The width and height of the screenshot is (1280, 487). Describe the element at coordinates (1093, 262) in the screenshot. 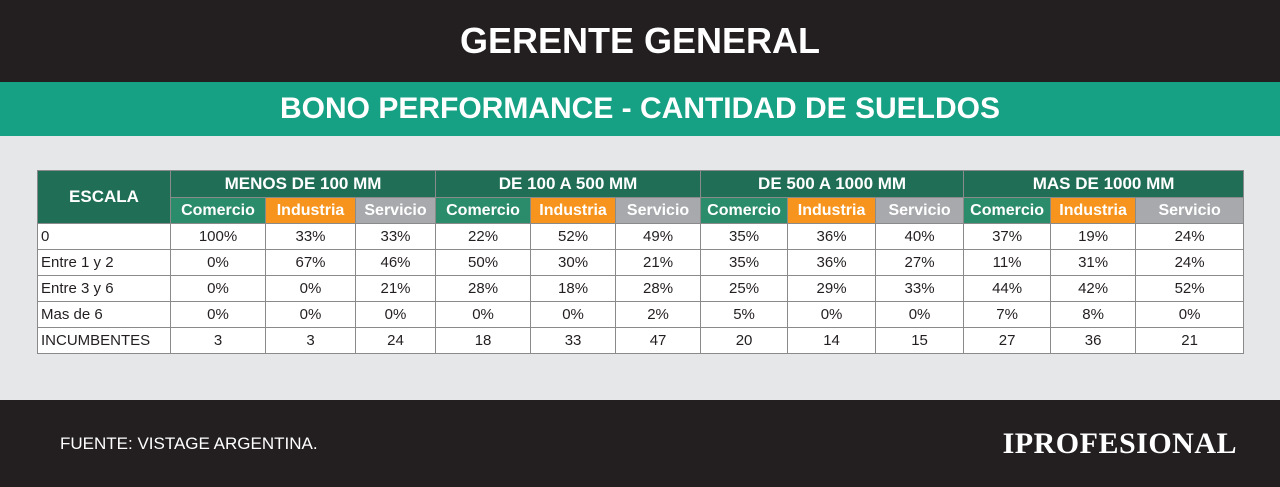

I see `cell: 31%` at that location.